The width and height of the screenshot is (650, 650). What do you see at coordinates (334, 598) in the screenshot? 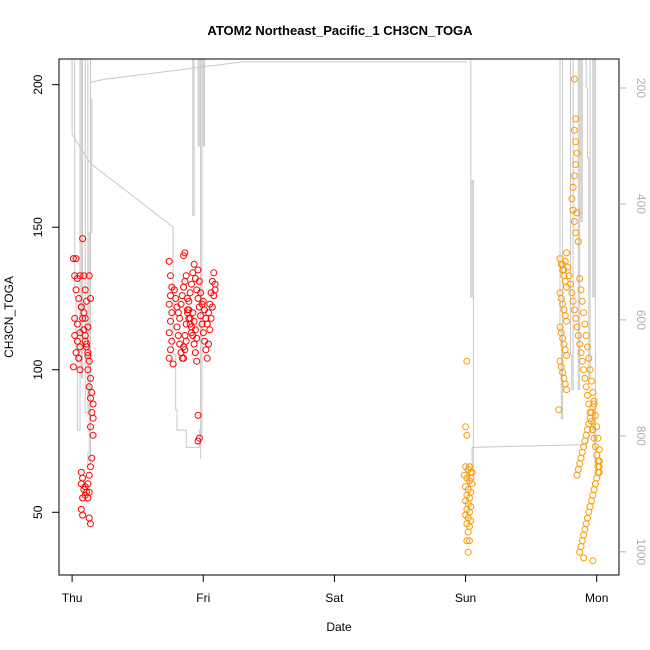
I see `x-tick-label: Sat` at bounding box center [334, 598].